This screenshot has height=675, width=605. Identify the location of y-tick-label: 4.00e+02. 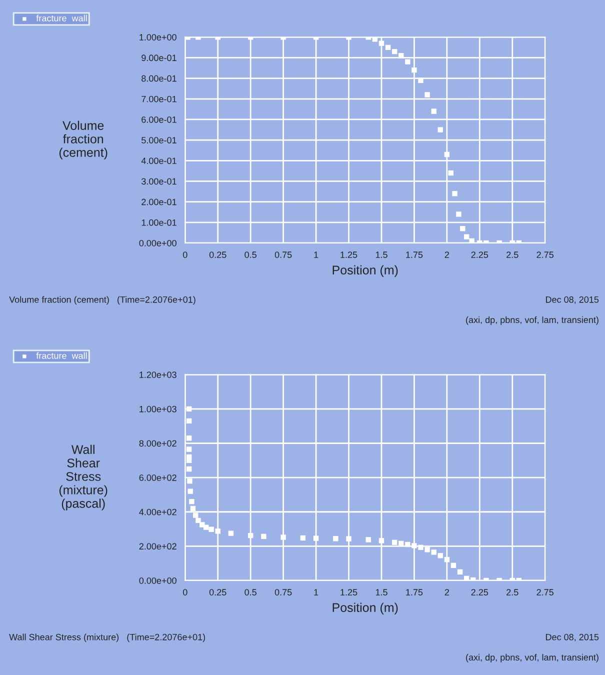
(157, 512).